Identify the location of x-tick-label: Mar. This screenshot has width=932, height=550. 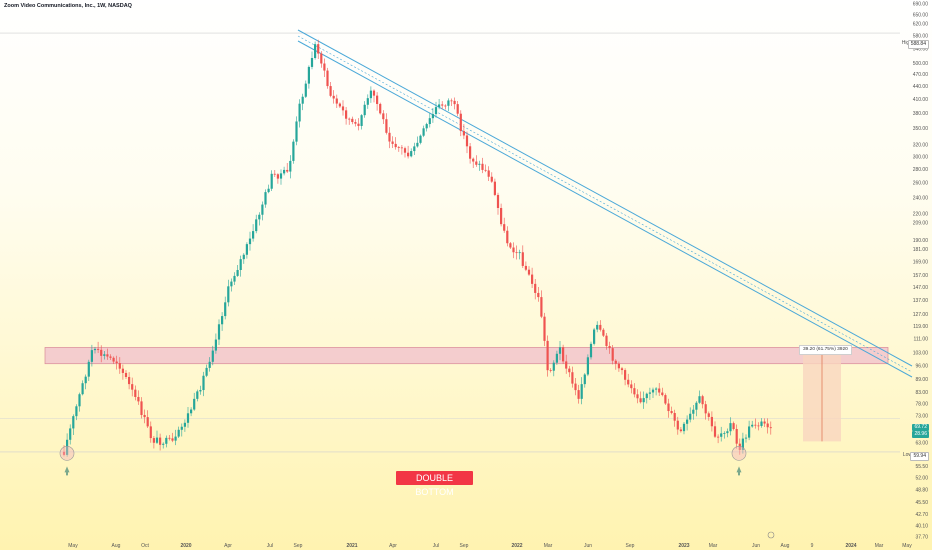
(879, 546).